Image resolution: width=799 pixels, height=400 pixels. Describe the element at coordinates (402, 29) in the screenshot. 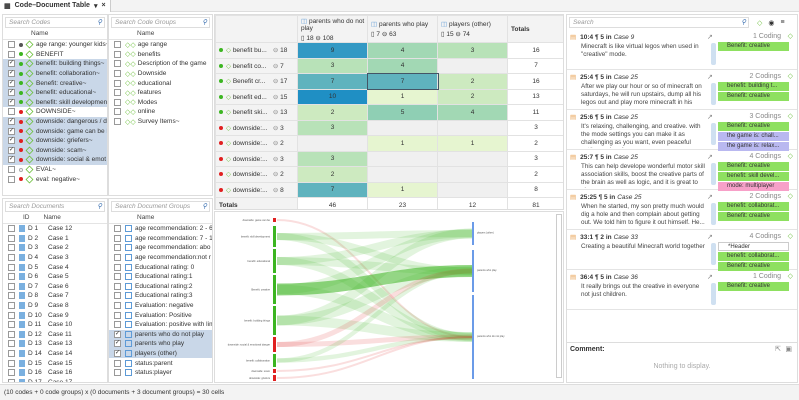

I see `column-header: ◫ parents who play ▯ 7 ⊖ 63` at that location.